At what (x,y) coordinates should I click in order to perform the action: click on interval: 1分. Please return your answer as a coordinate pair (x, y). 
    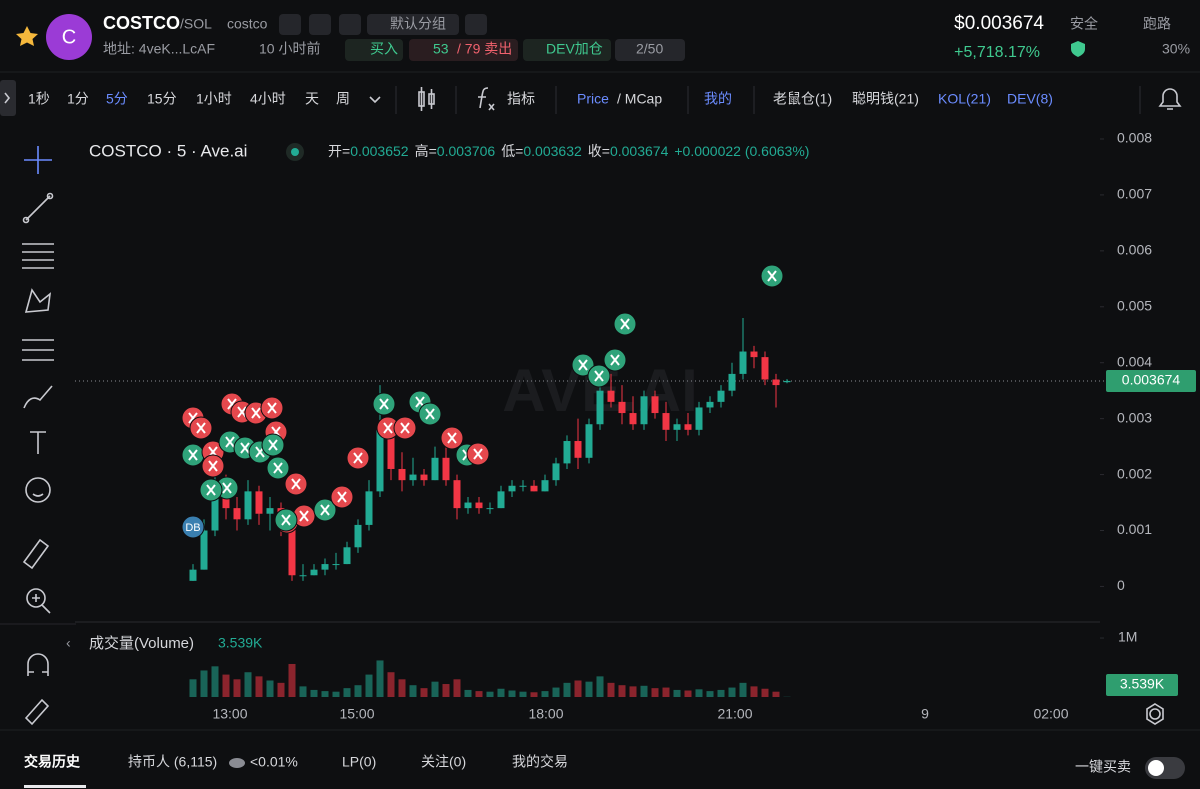
    Looking at the image, I should click on (78, 99).